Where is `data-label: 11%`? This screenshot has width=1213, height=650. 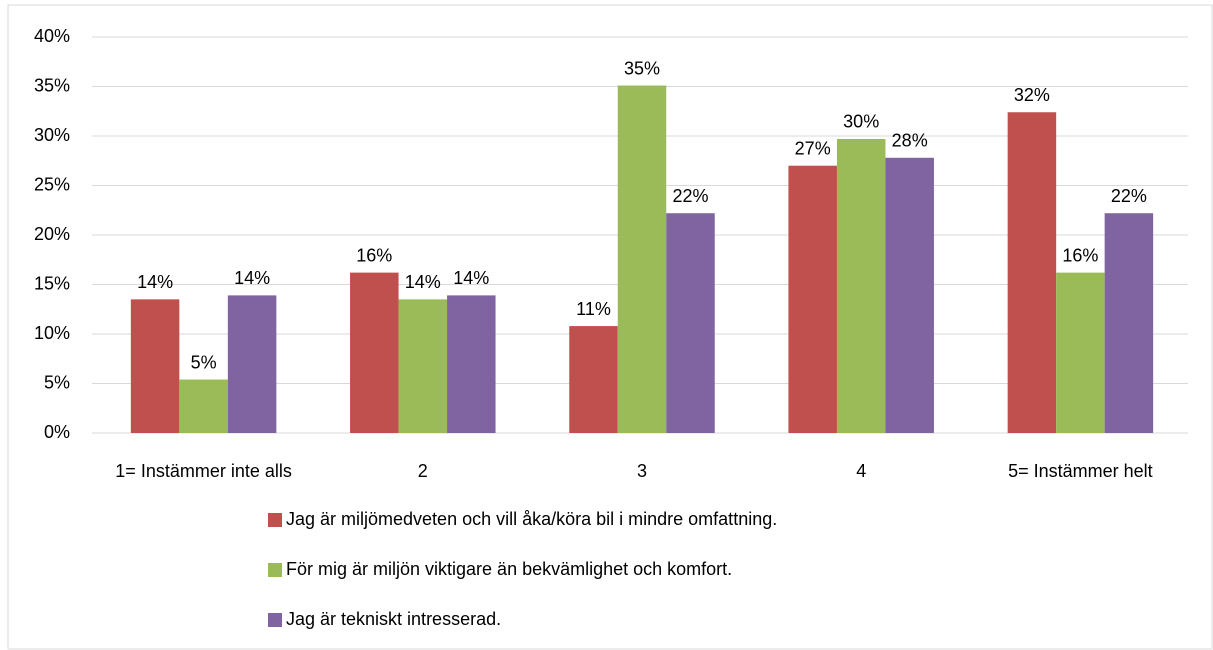 data-label: 11% is located at coordinates (593, 309).